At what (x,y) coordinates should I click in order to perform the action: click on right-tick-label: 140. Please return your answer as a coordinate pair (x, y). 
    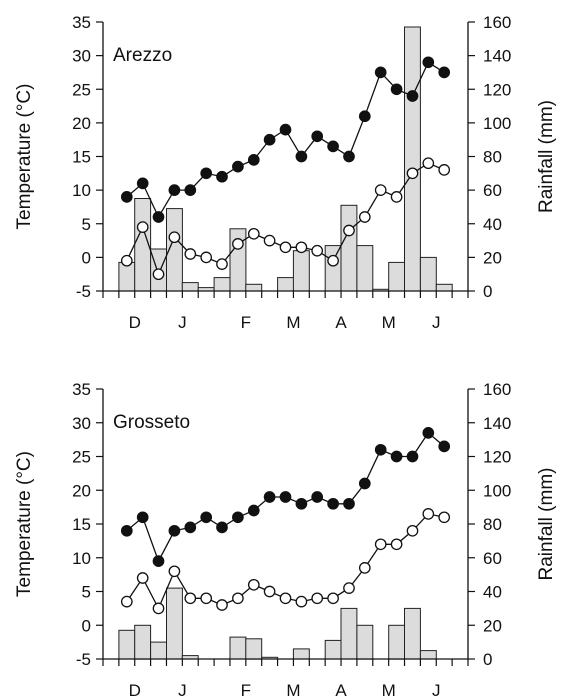
    Looking at the image, I should click on (497, 56).